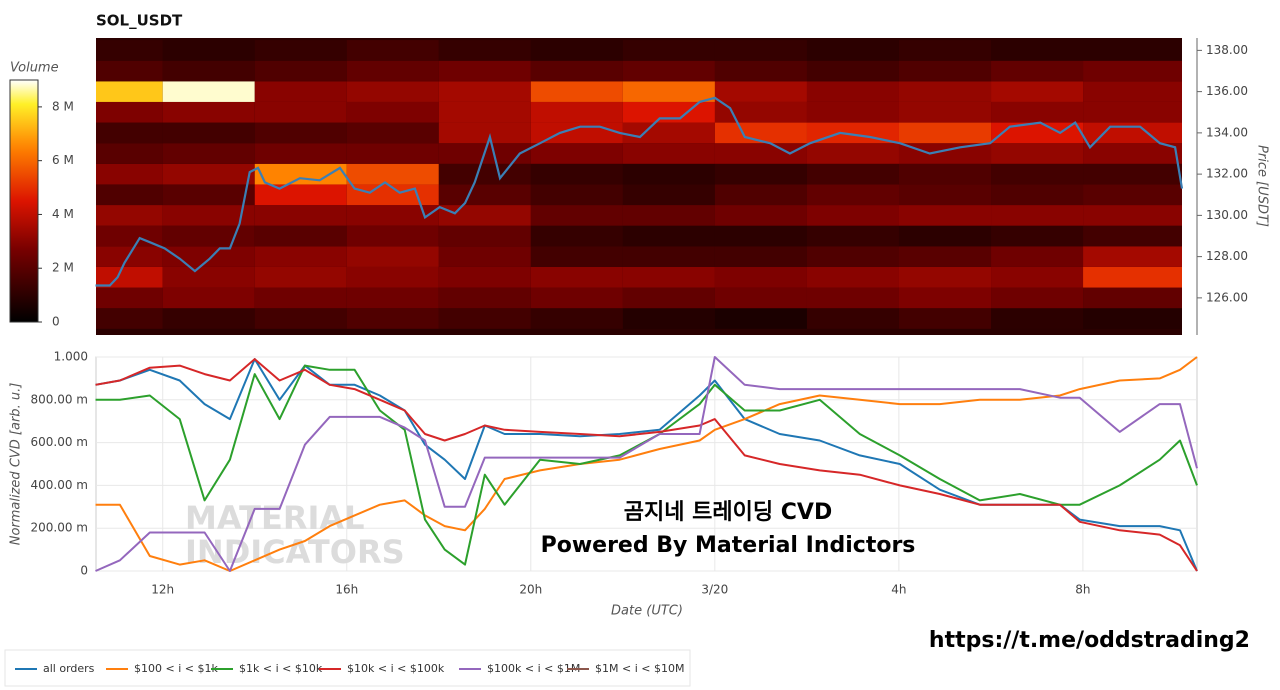 The height and width of the screenshot is (690, 1280). Describe the element at coordinates (533, 668) in the screenshot. I see `legend-label: $100k < i < $1M` at that location.